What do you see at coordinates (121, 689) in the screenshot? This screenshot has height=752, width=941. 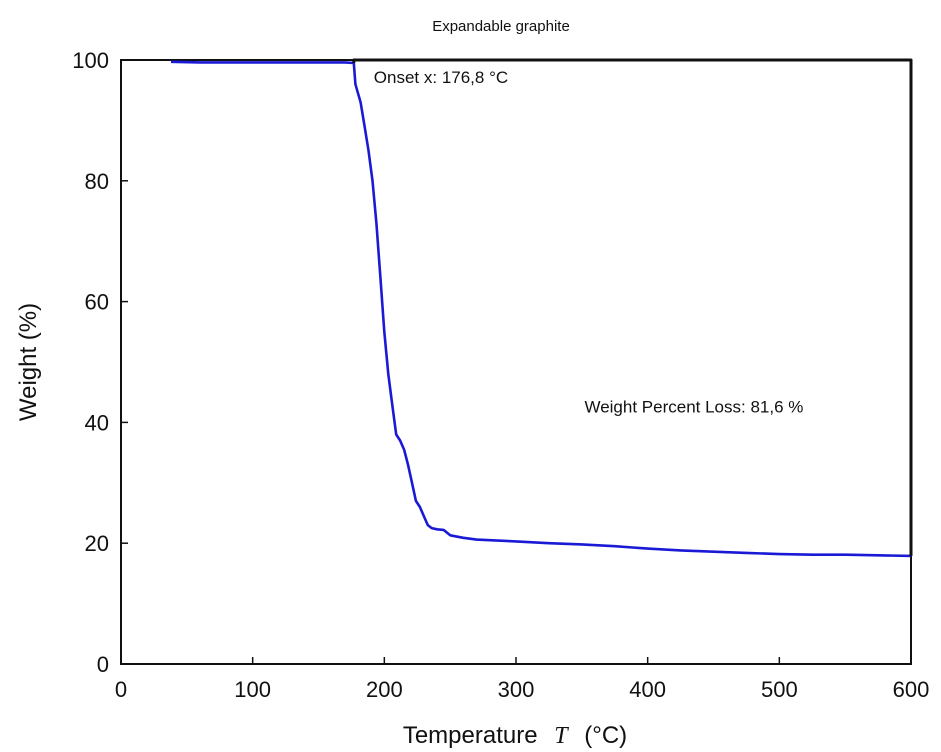 I see `x-tick-label: 0` at bounding box center [121, 689].